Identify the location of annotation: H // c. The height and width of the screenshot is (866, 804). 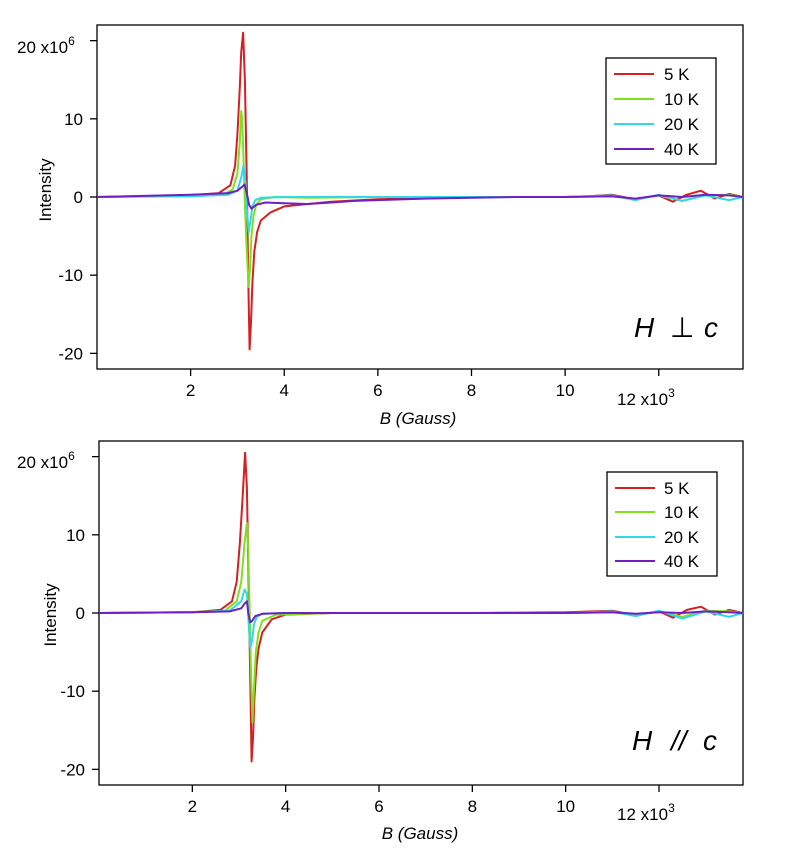
(674, 740).